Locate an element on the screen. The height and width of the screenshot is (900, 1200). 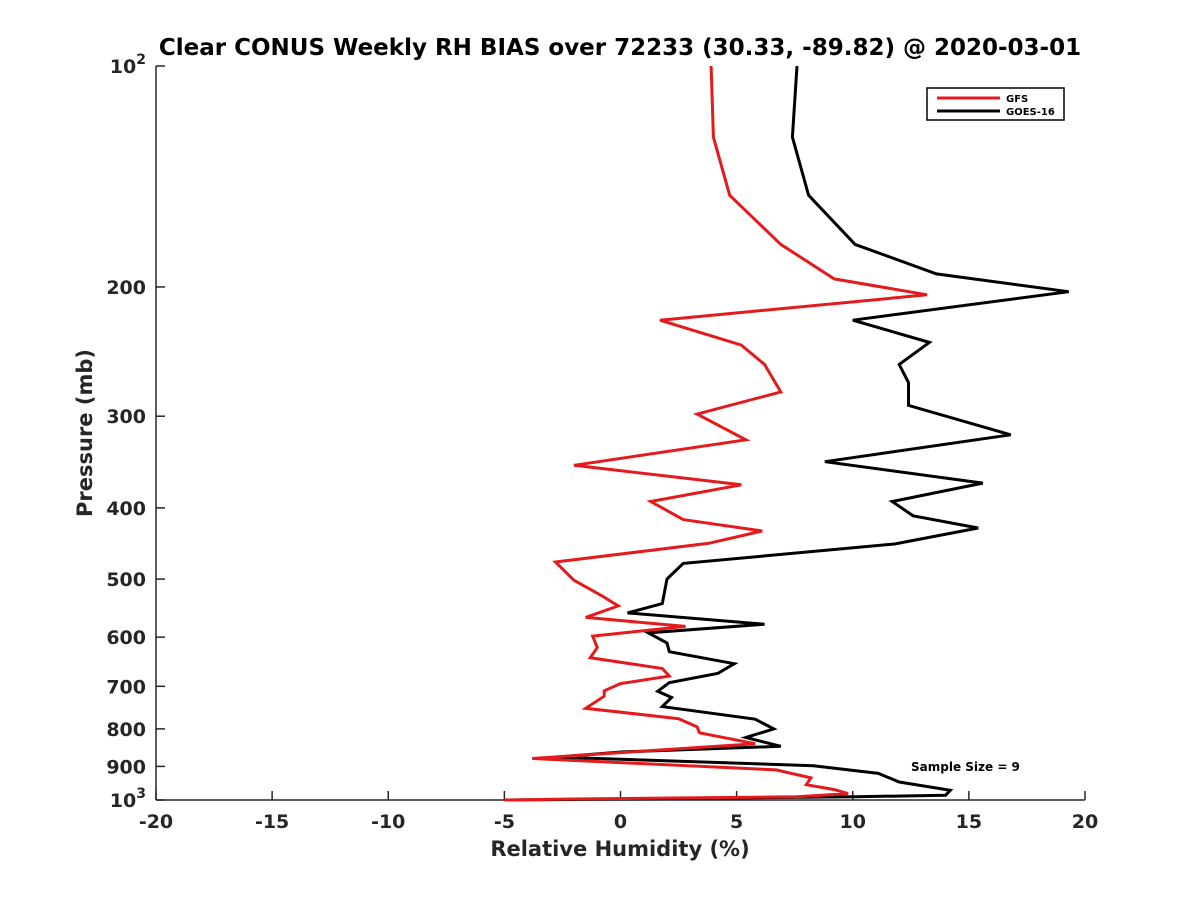
y-tick-label: 900 is located at coordinates (126, 767).